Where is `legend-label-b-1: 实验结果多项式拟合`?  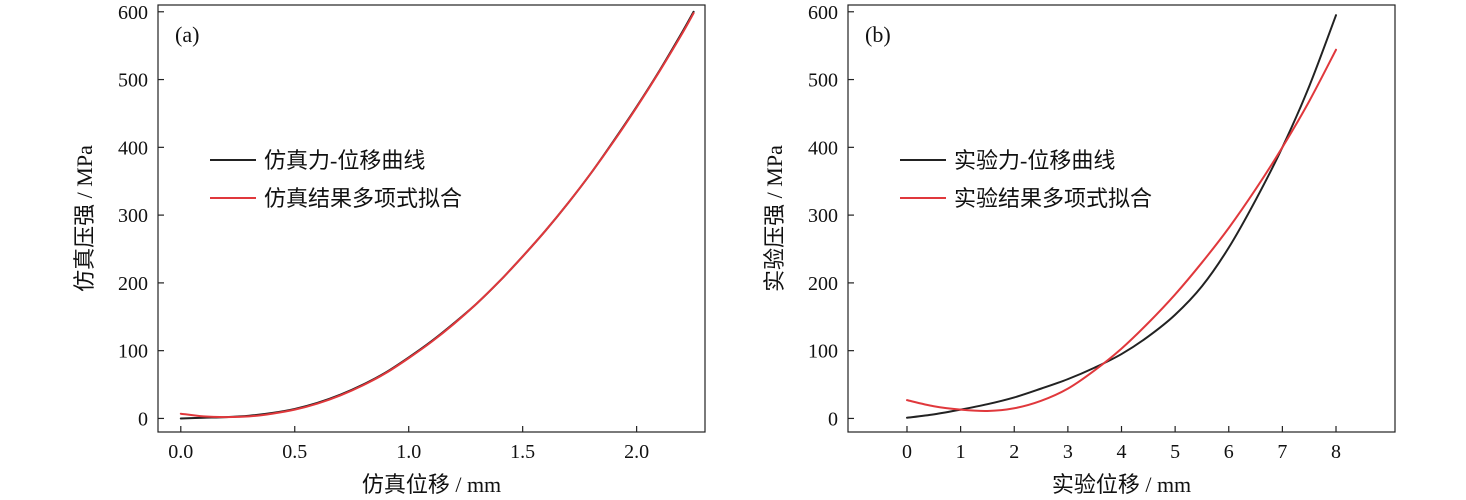
legend-label-b-1: 实验结果多项式拟合 is located at coordinates (1053, 198).